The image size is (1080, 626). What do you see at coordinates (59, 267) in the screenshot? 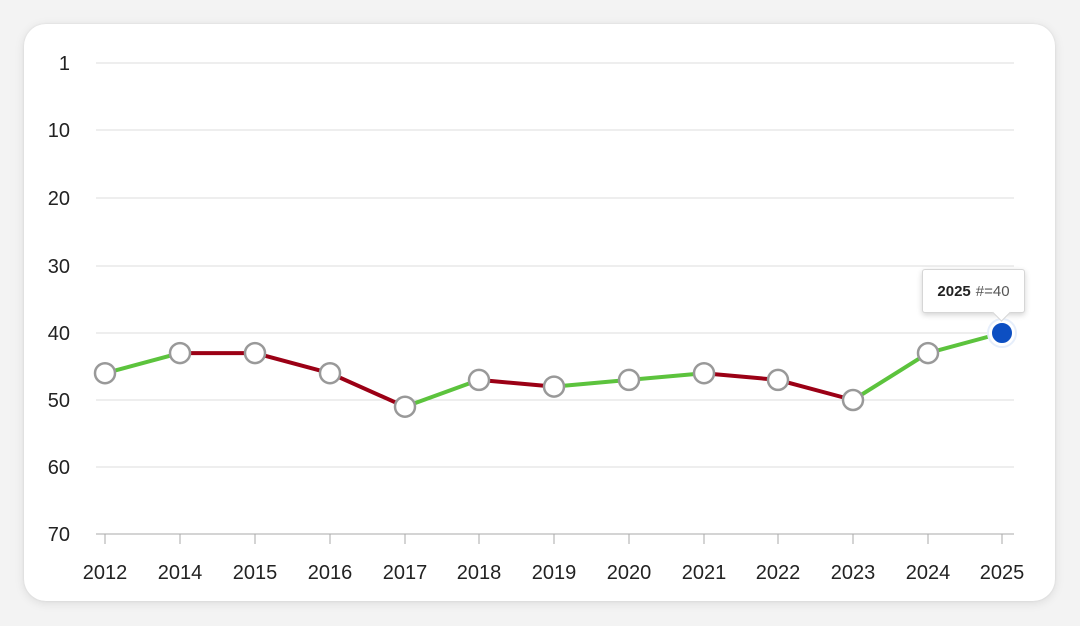
I see `y-tick-label: 30` at bounding box center [59, 267].